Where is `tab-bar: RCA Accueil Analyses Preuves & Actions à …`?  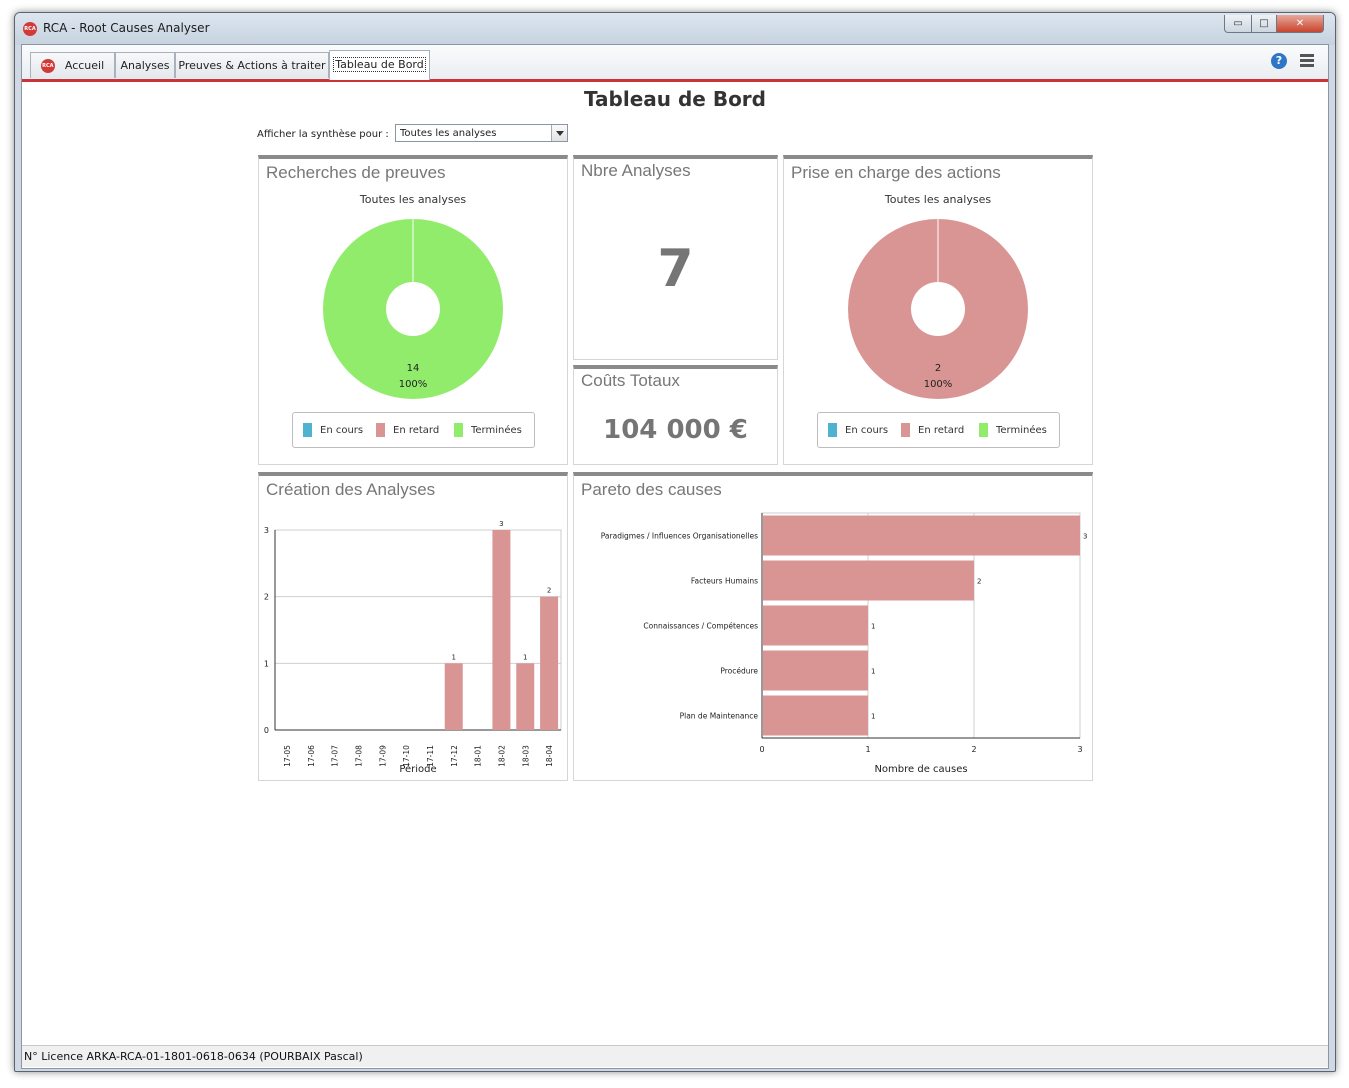
tab-bar: RCA Accueil Analyses Preuves & Actions à … is located at coordinates (675, 63).